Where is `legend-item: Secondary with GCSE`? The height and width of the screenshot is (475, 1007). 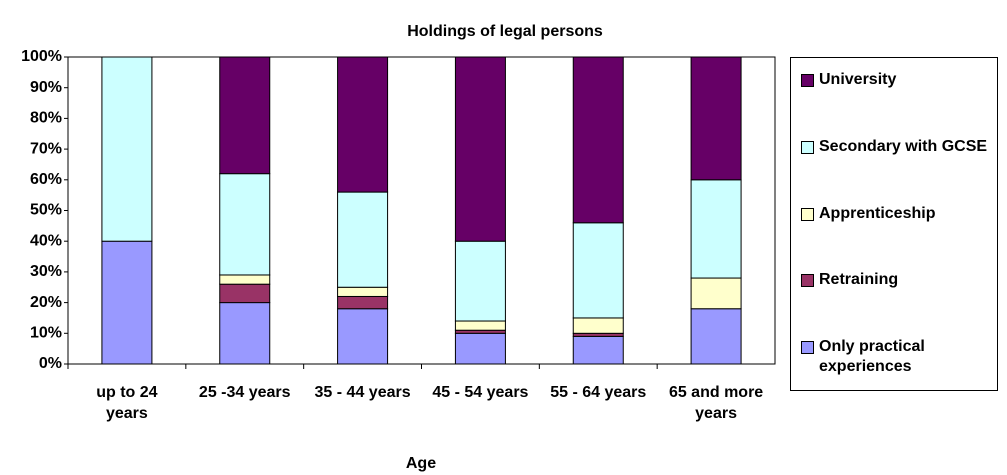 legend-item: Secondary with GCSE is located at coordinates (898, 147).